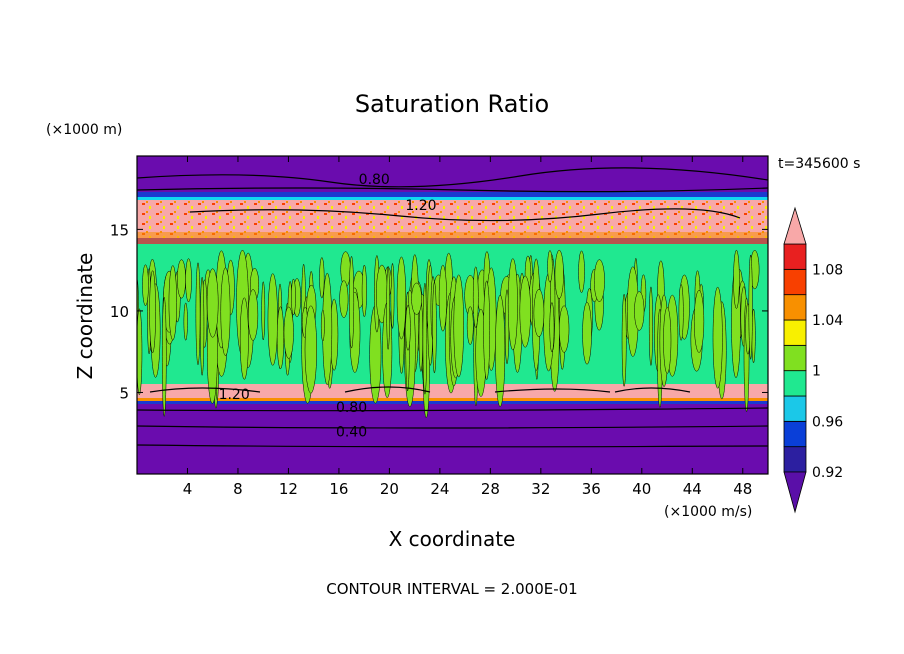  Describe the element at coordinates (119, 230) in the screenshot. I see `y-tick-label: 15` at that location.